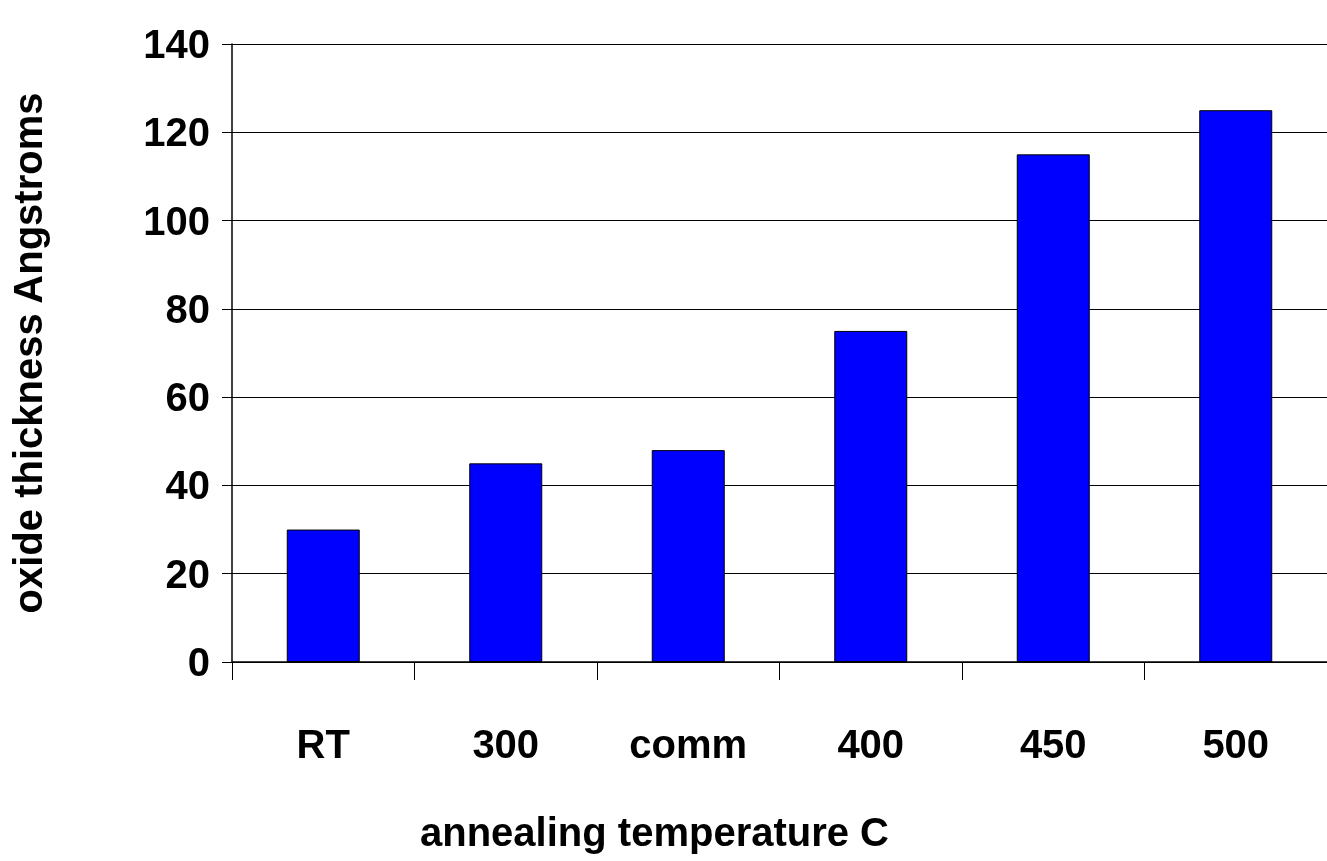 Image resolution: width=1327 pixels, height=861 pixels. What do you see at coordinates (28, 353) in the screenshot?
I see `y-axis-title: oxide thickness Angstroms` at bounding box center [28, 353].